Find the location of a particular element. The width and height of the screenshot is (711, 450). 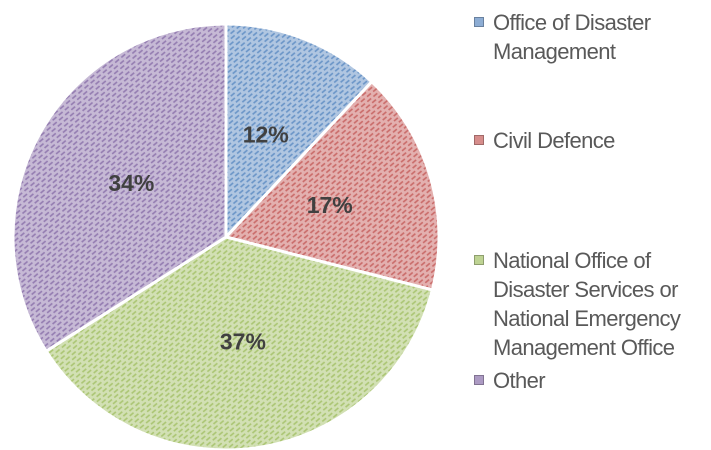

legend-entry: Other is located at coordinates (592, 380).